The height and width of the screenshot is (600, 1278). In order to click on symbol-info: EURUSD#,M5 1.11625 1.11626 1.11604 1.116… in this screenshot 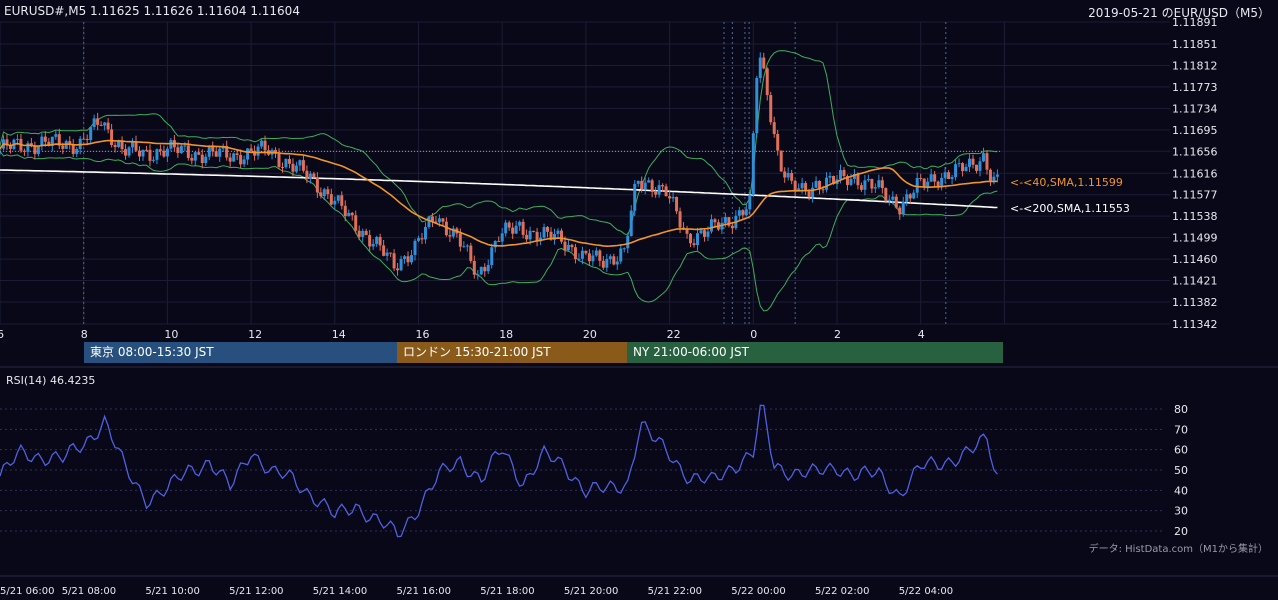, I will do `click(152, 11)`.